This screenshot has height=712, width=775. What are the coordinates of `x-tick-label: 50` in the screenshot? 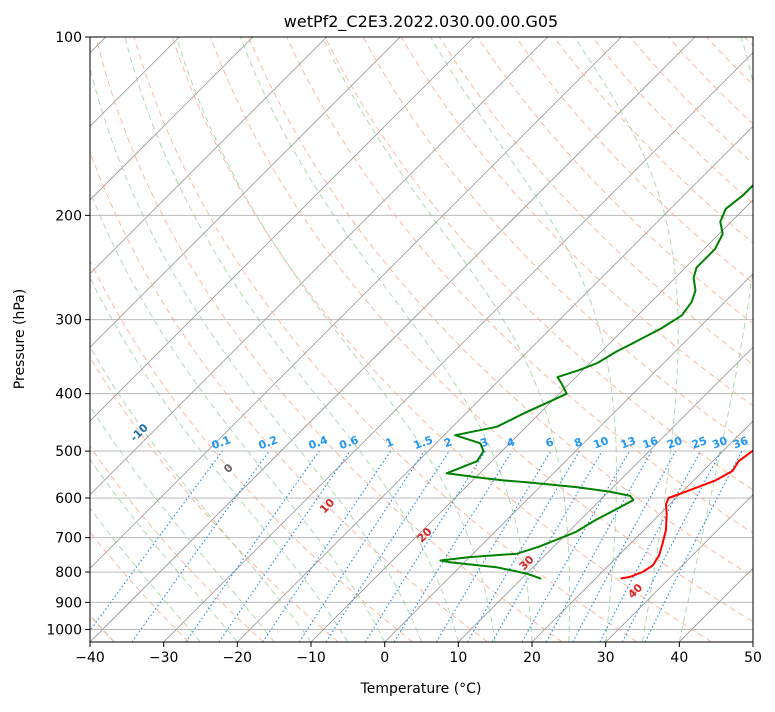 It's located at (753, 658).